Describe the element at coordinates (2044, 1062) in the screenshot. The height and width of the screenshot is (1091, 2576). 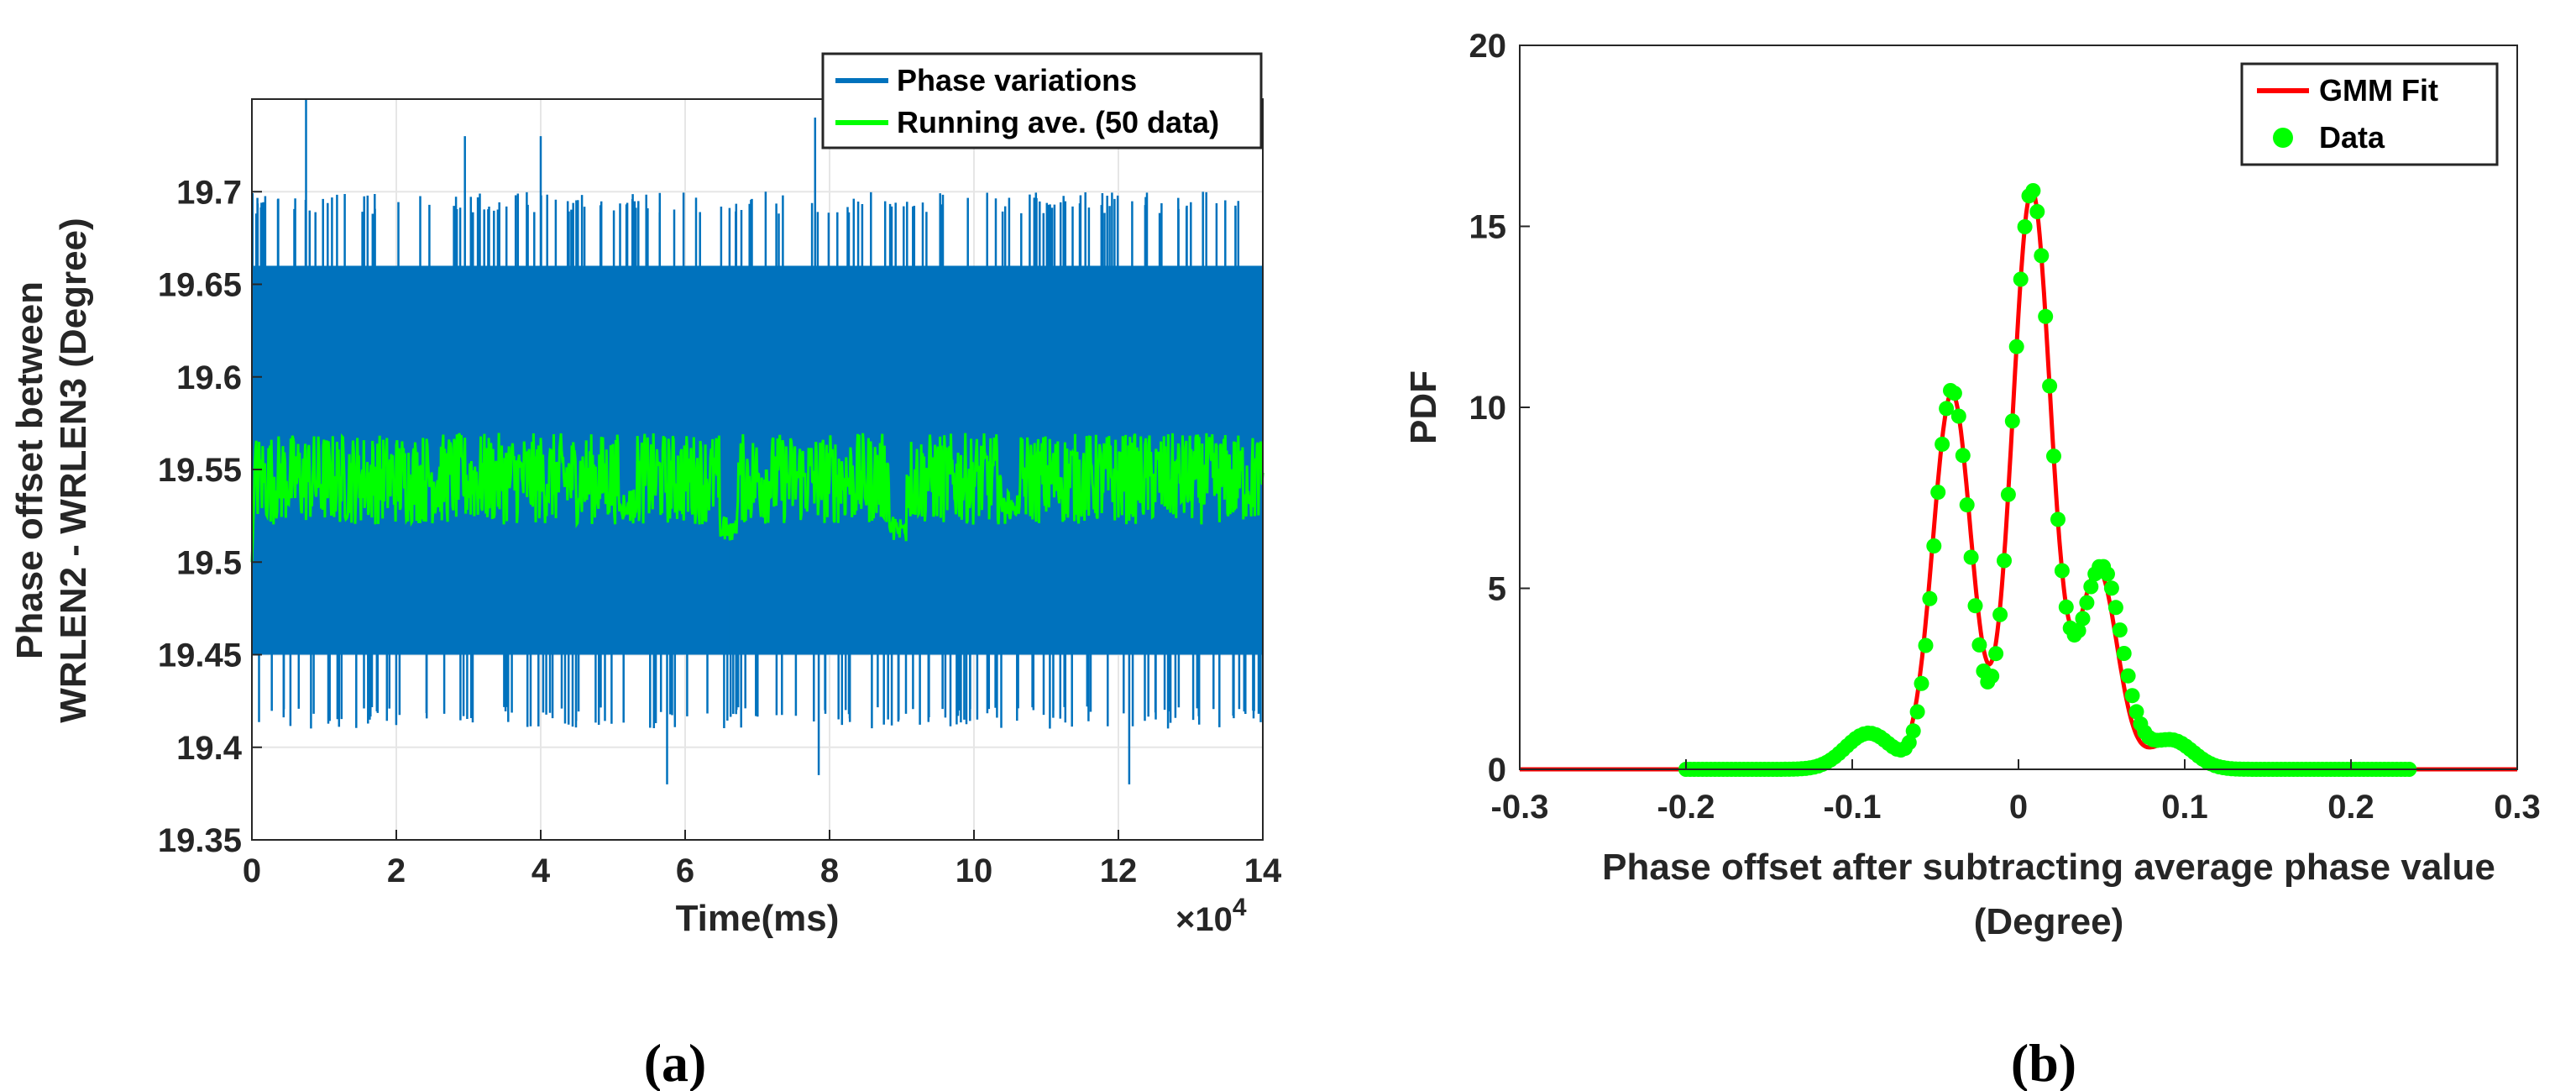
I see `chart-b-caption: (b)` at that location.